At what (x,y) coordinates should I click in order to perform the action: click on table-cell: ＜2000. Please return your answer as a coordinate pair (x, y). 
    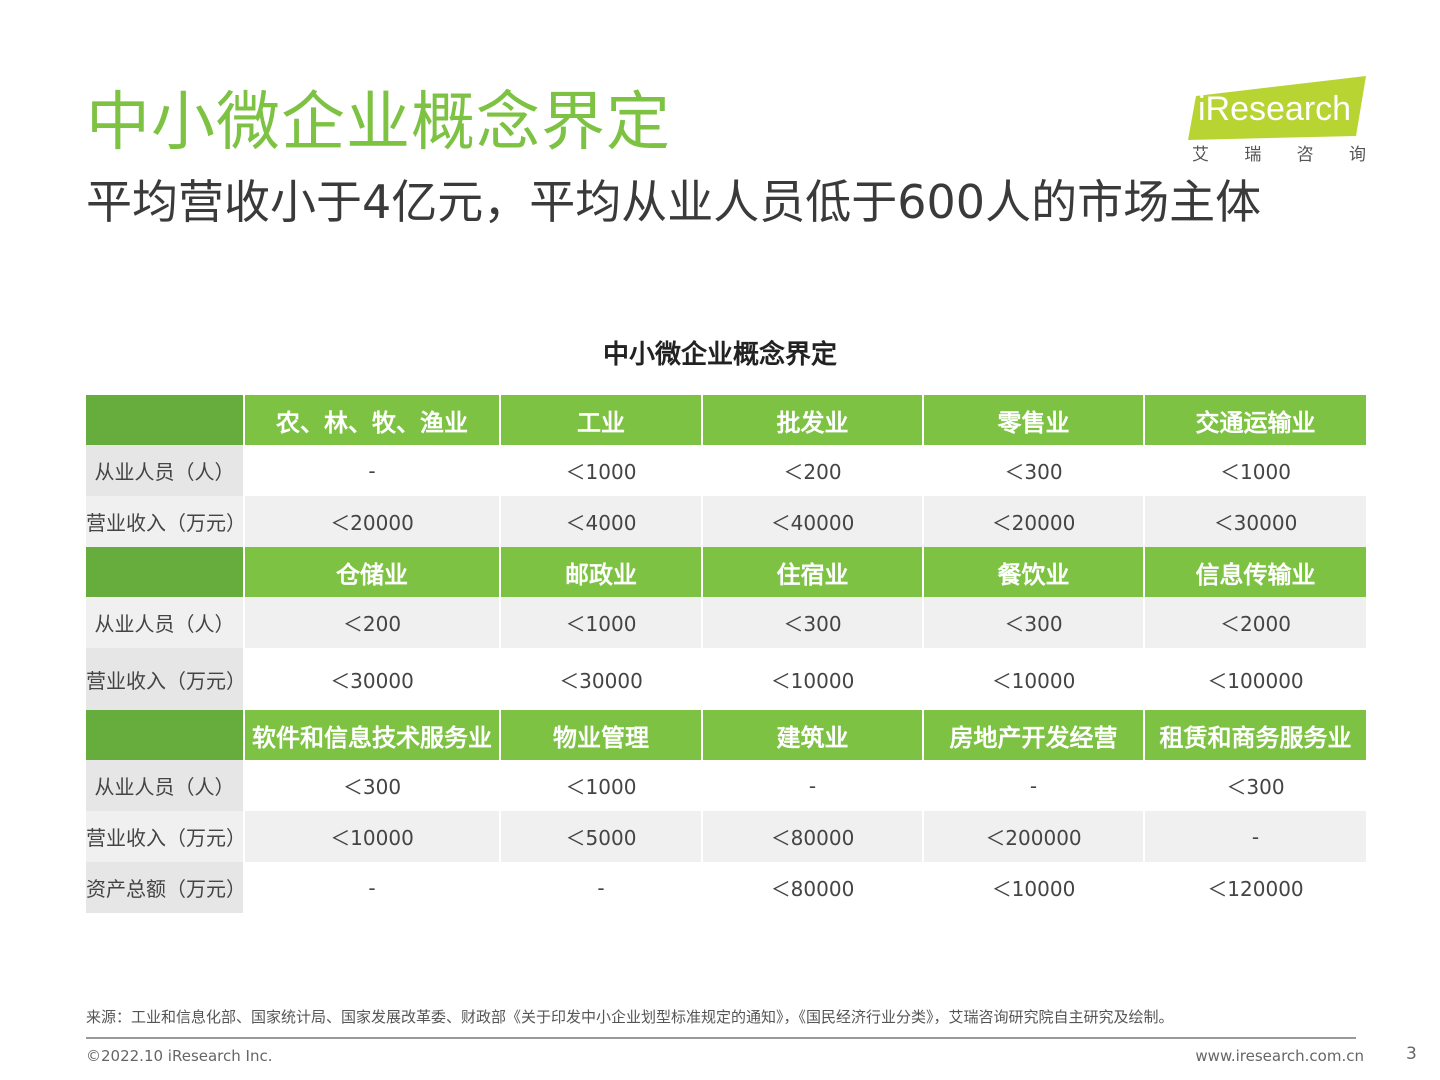
    Looking at the image, I should click on (1255, 622).